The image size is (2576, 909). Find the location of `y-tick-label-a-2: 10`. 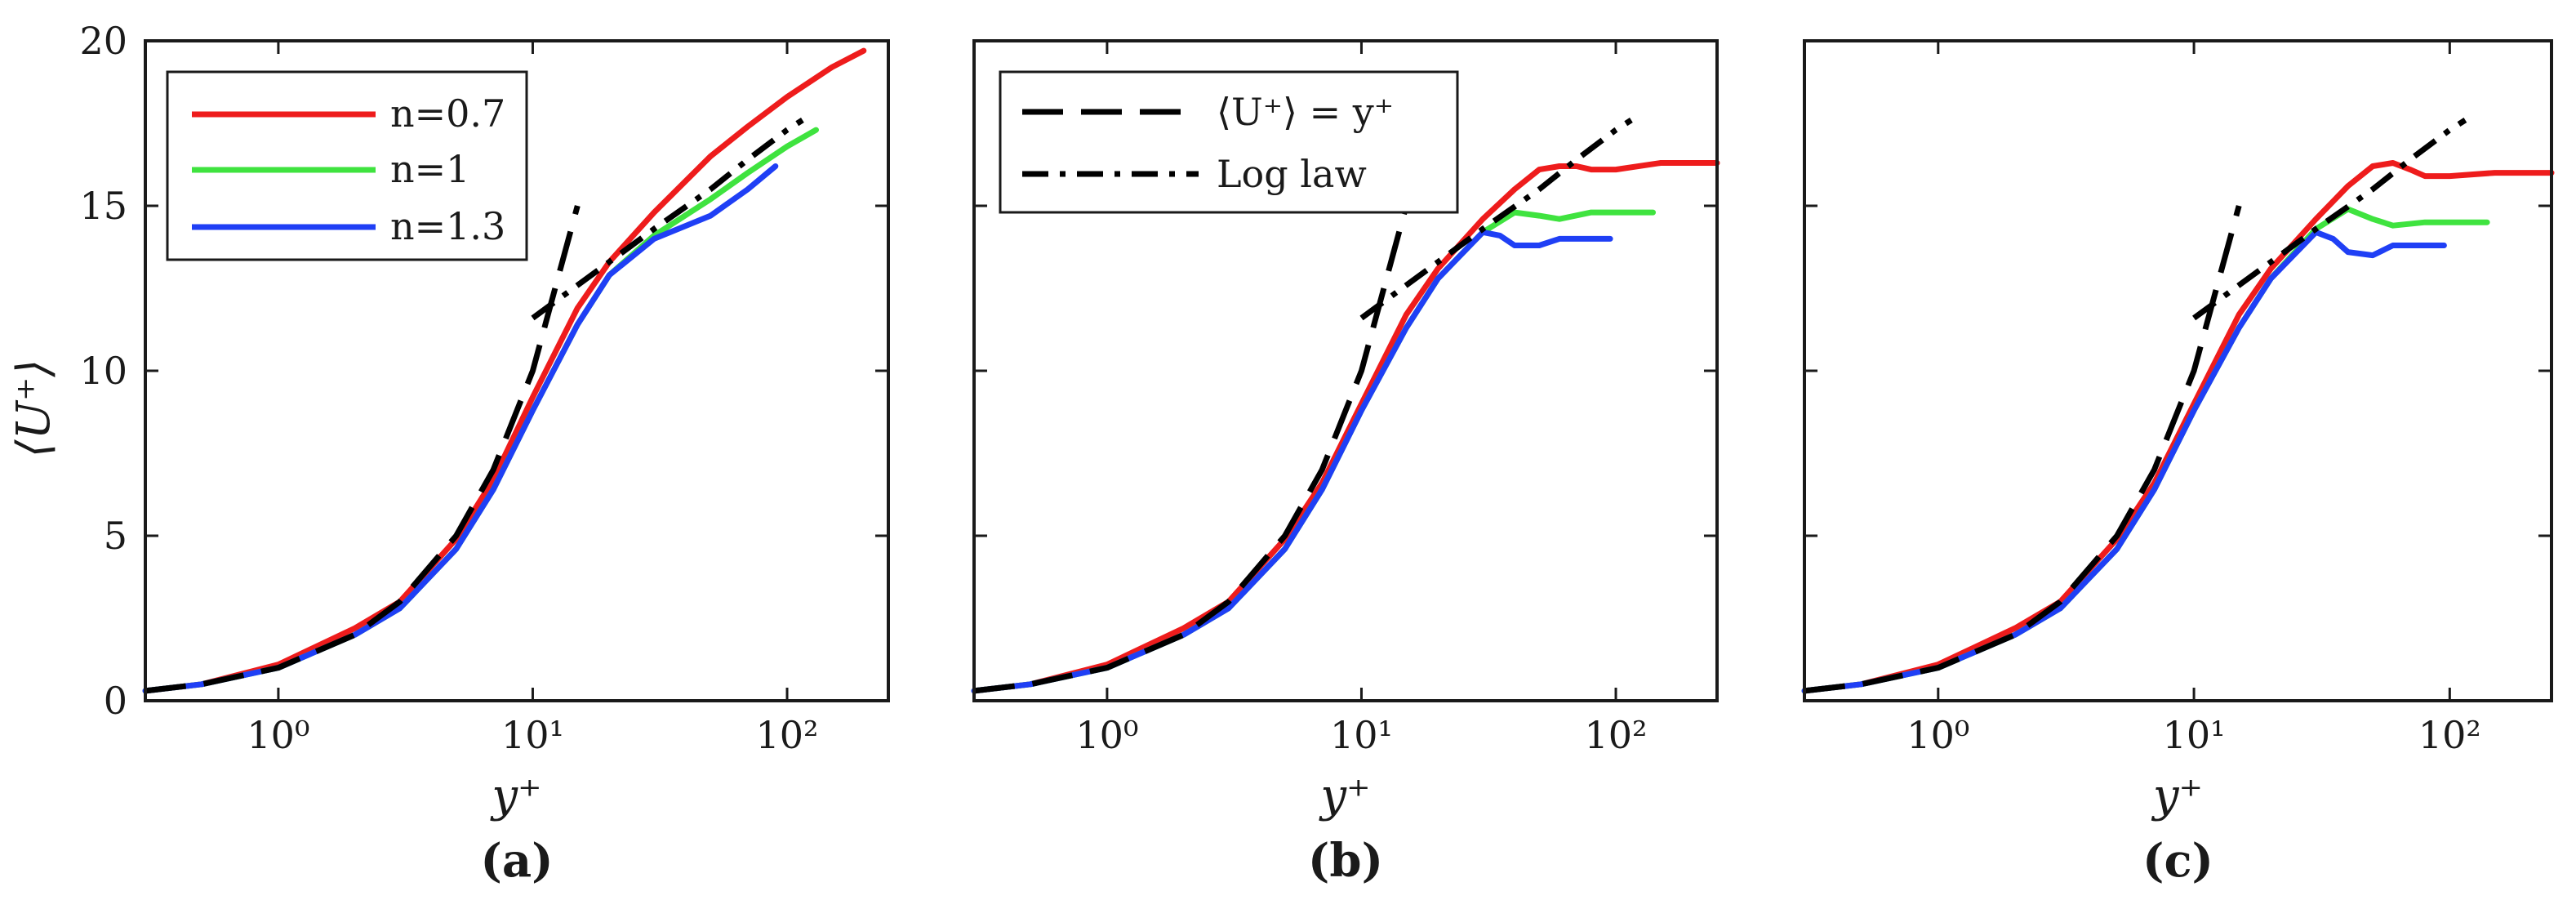

y-tick-label-a-2: 10 is located at coordinates (103, 371).